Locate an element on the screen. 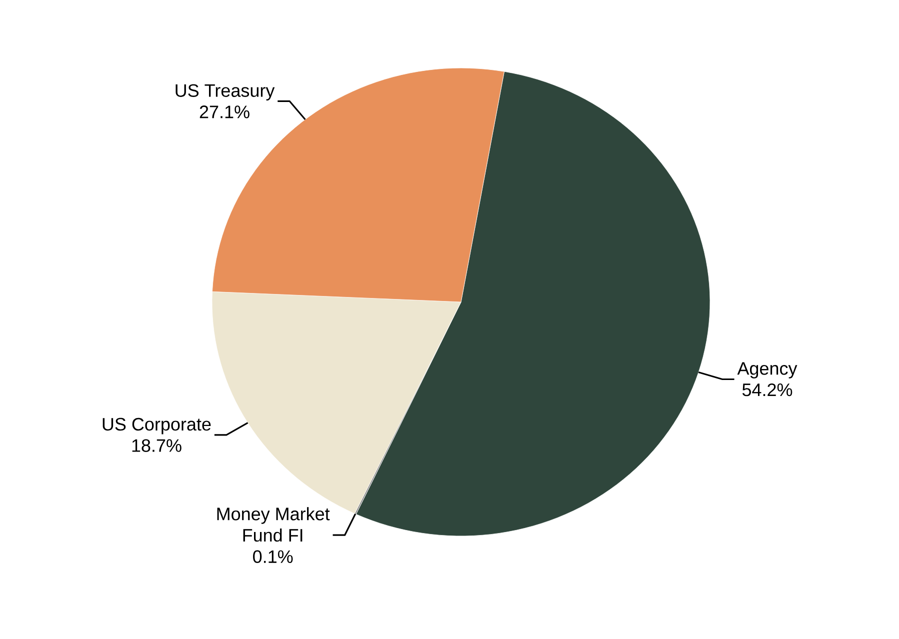  slice-label: US Corporate is located at coordinates (156, 426).